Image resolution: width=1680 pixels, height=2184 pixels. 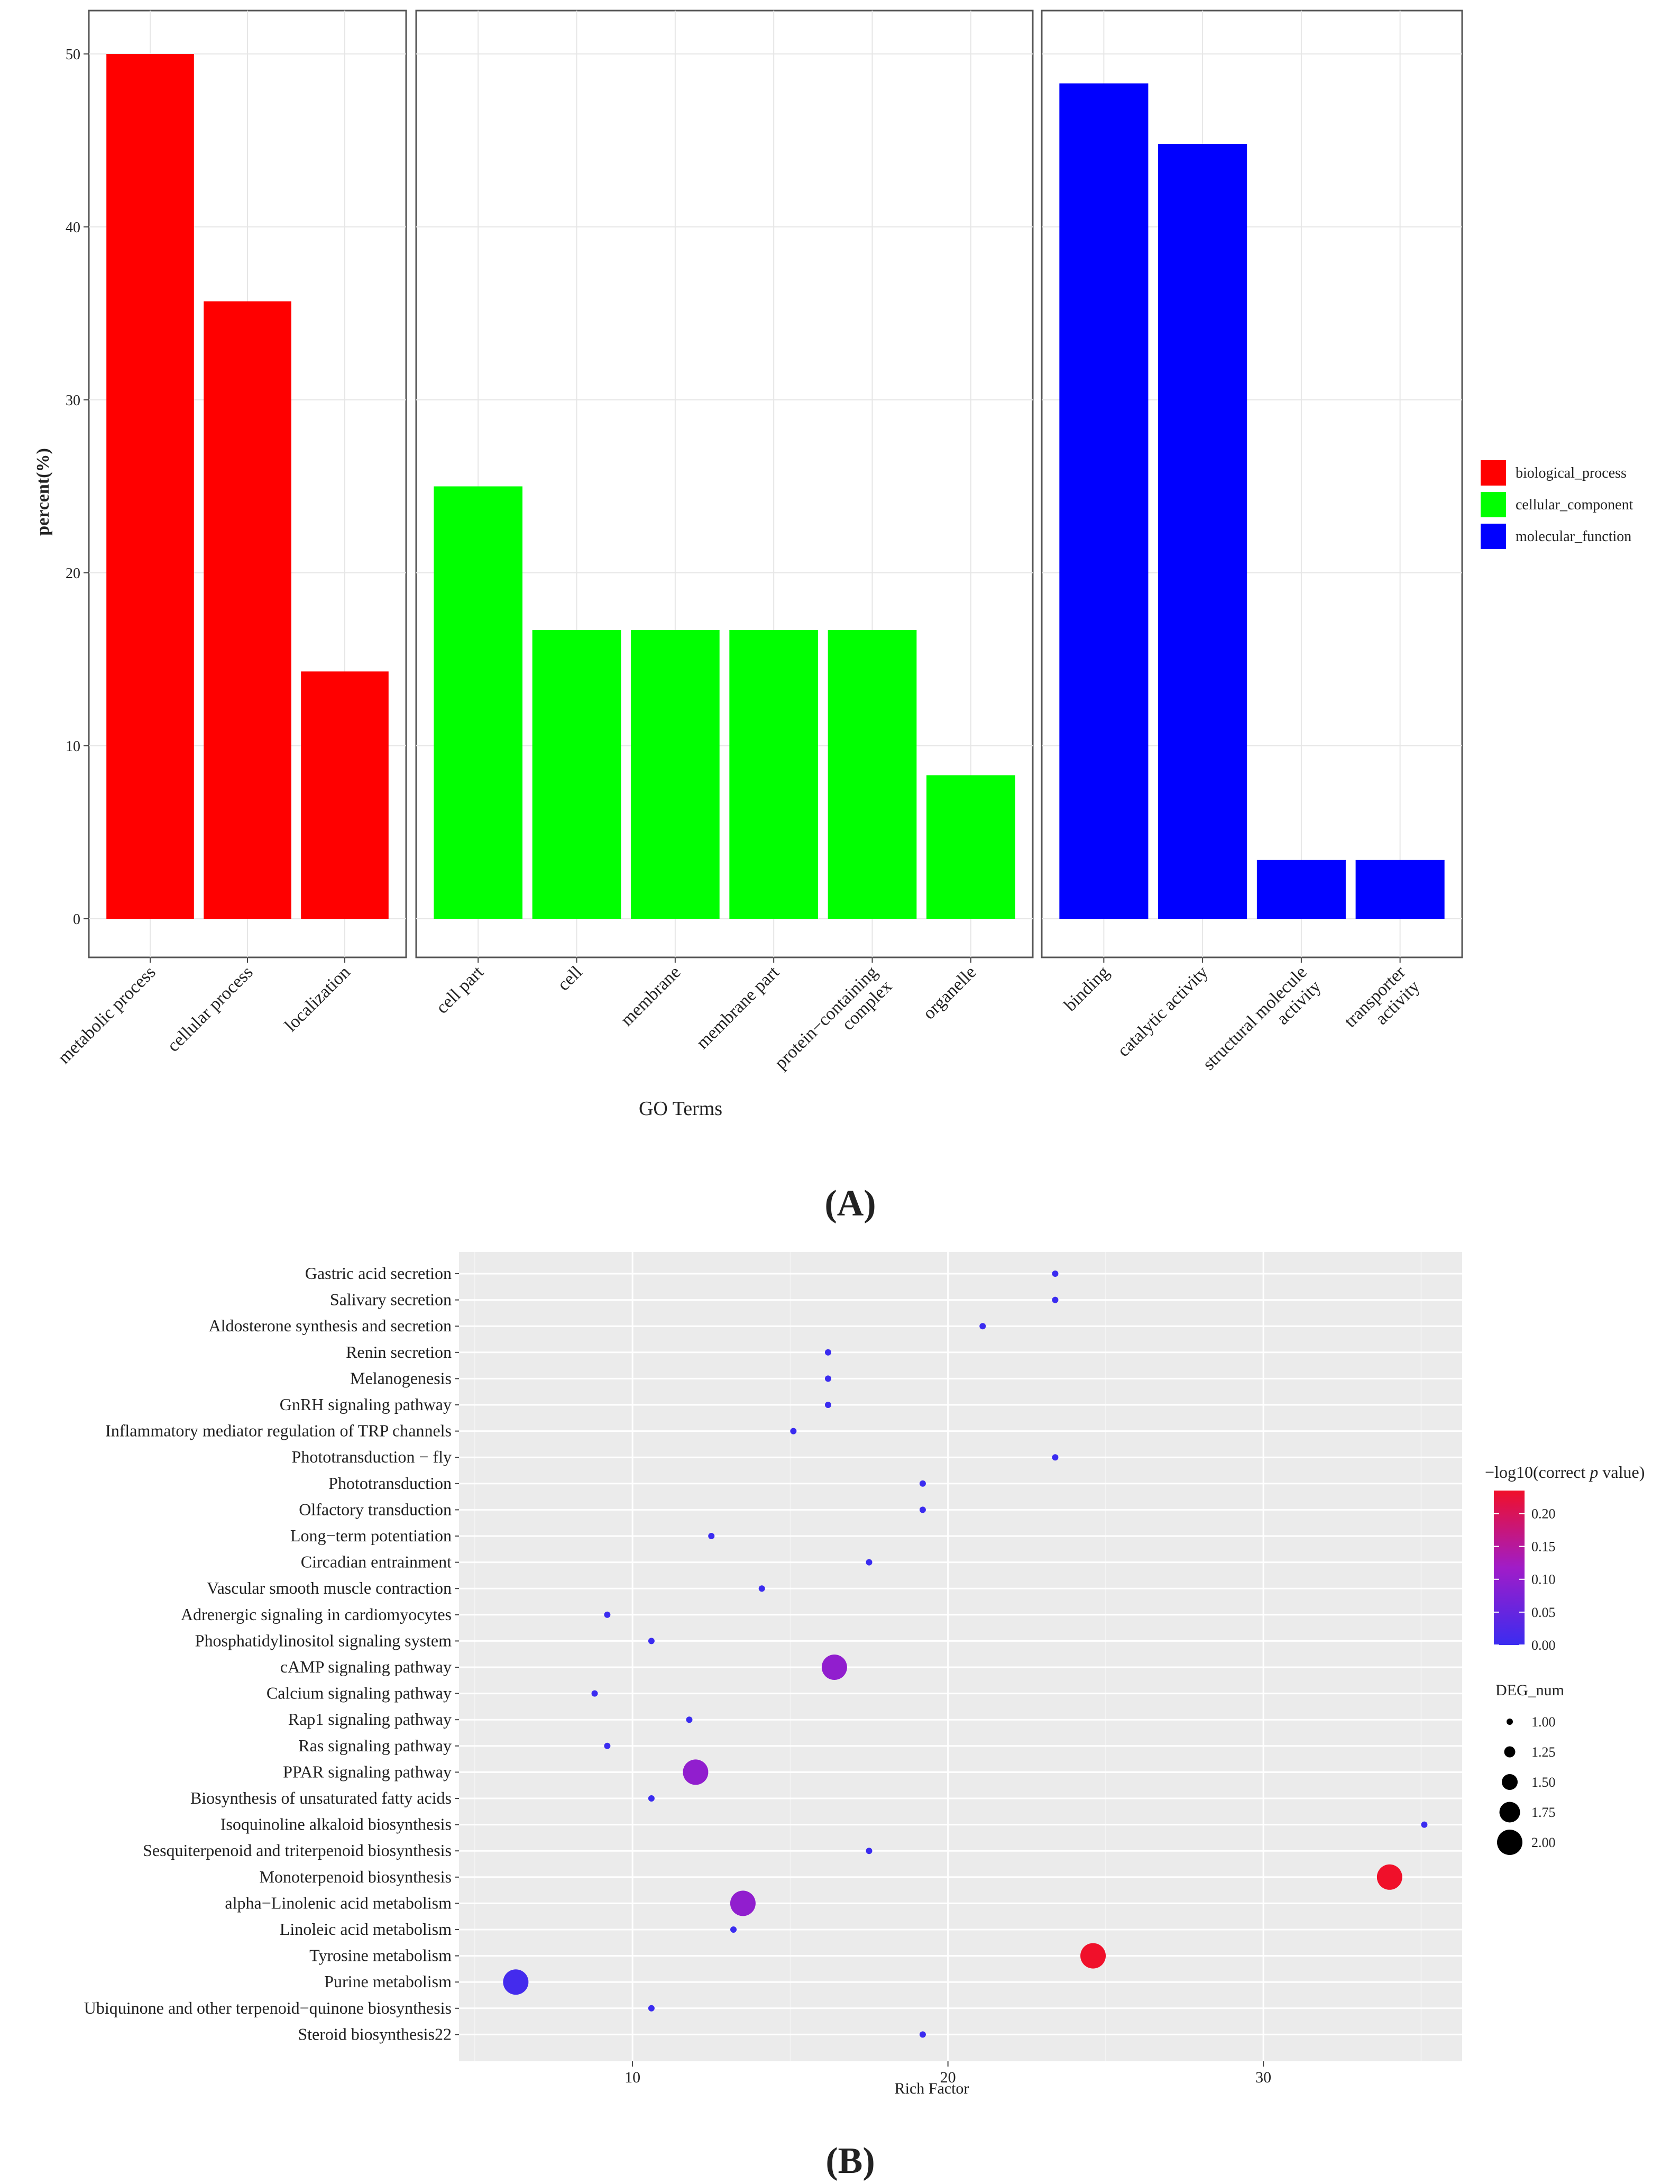 I want to click on bar-protein-containing-complex, so click(x=872, y=774).